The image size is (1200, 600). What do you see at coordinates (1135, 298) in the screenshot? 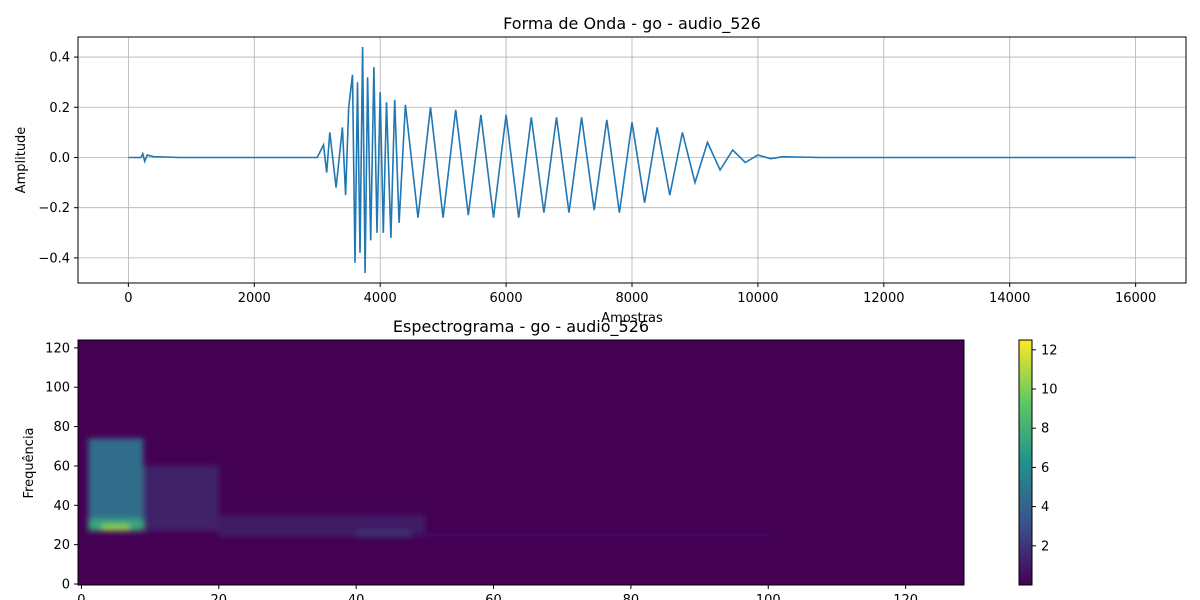
I see `x-tick-label: 16000` at bounding box center [1135, 298].